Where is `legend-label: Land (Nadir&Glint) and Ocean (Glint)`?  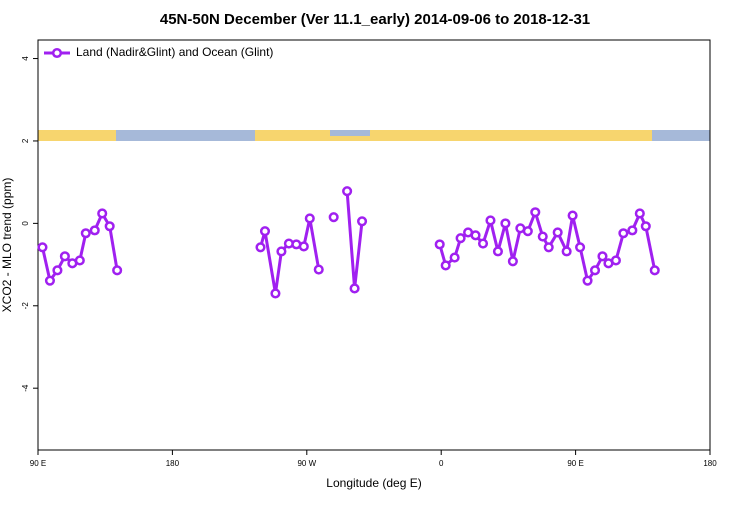 legend-label: Land (Nadir&Glint) and Ocean (Glint) is located at coordinates (174, 52).